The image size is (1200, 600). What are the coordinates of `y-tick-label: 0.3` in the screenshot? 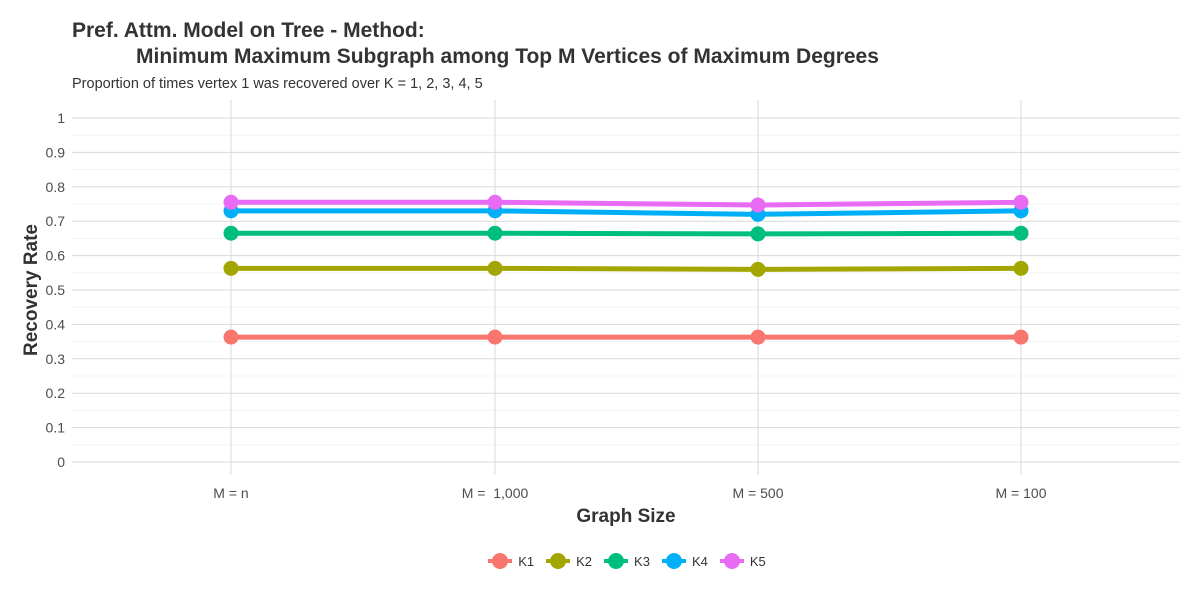 It's located at (56, 359).